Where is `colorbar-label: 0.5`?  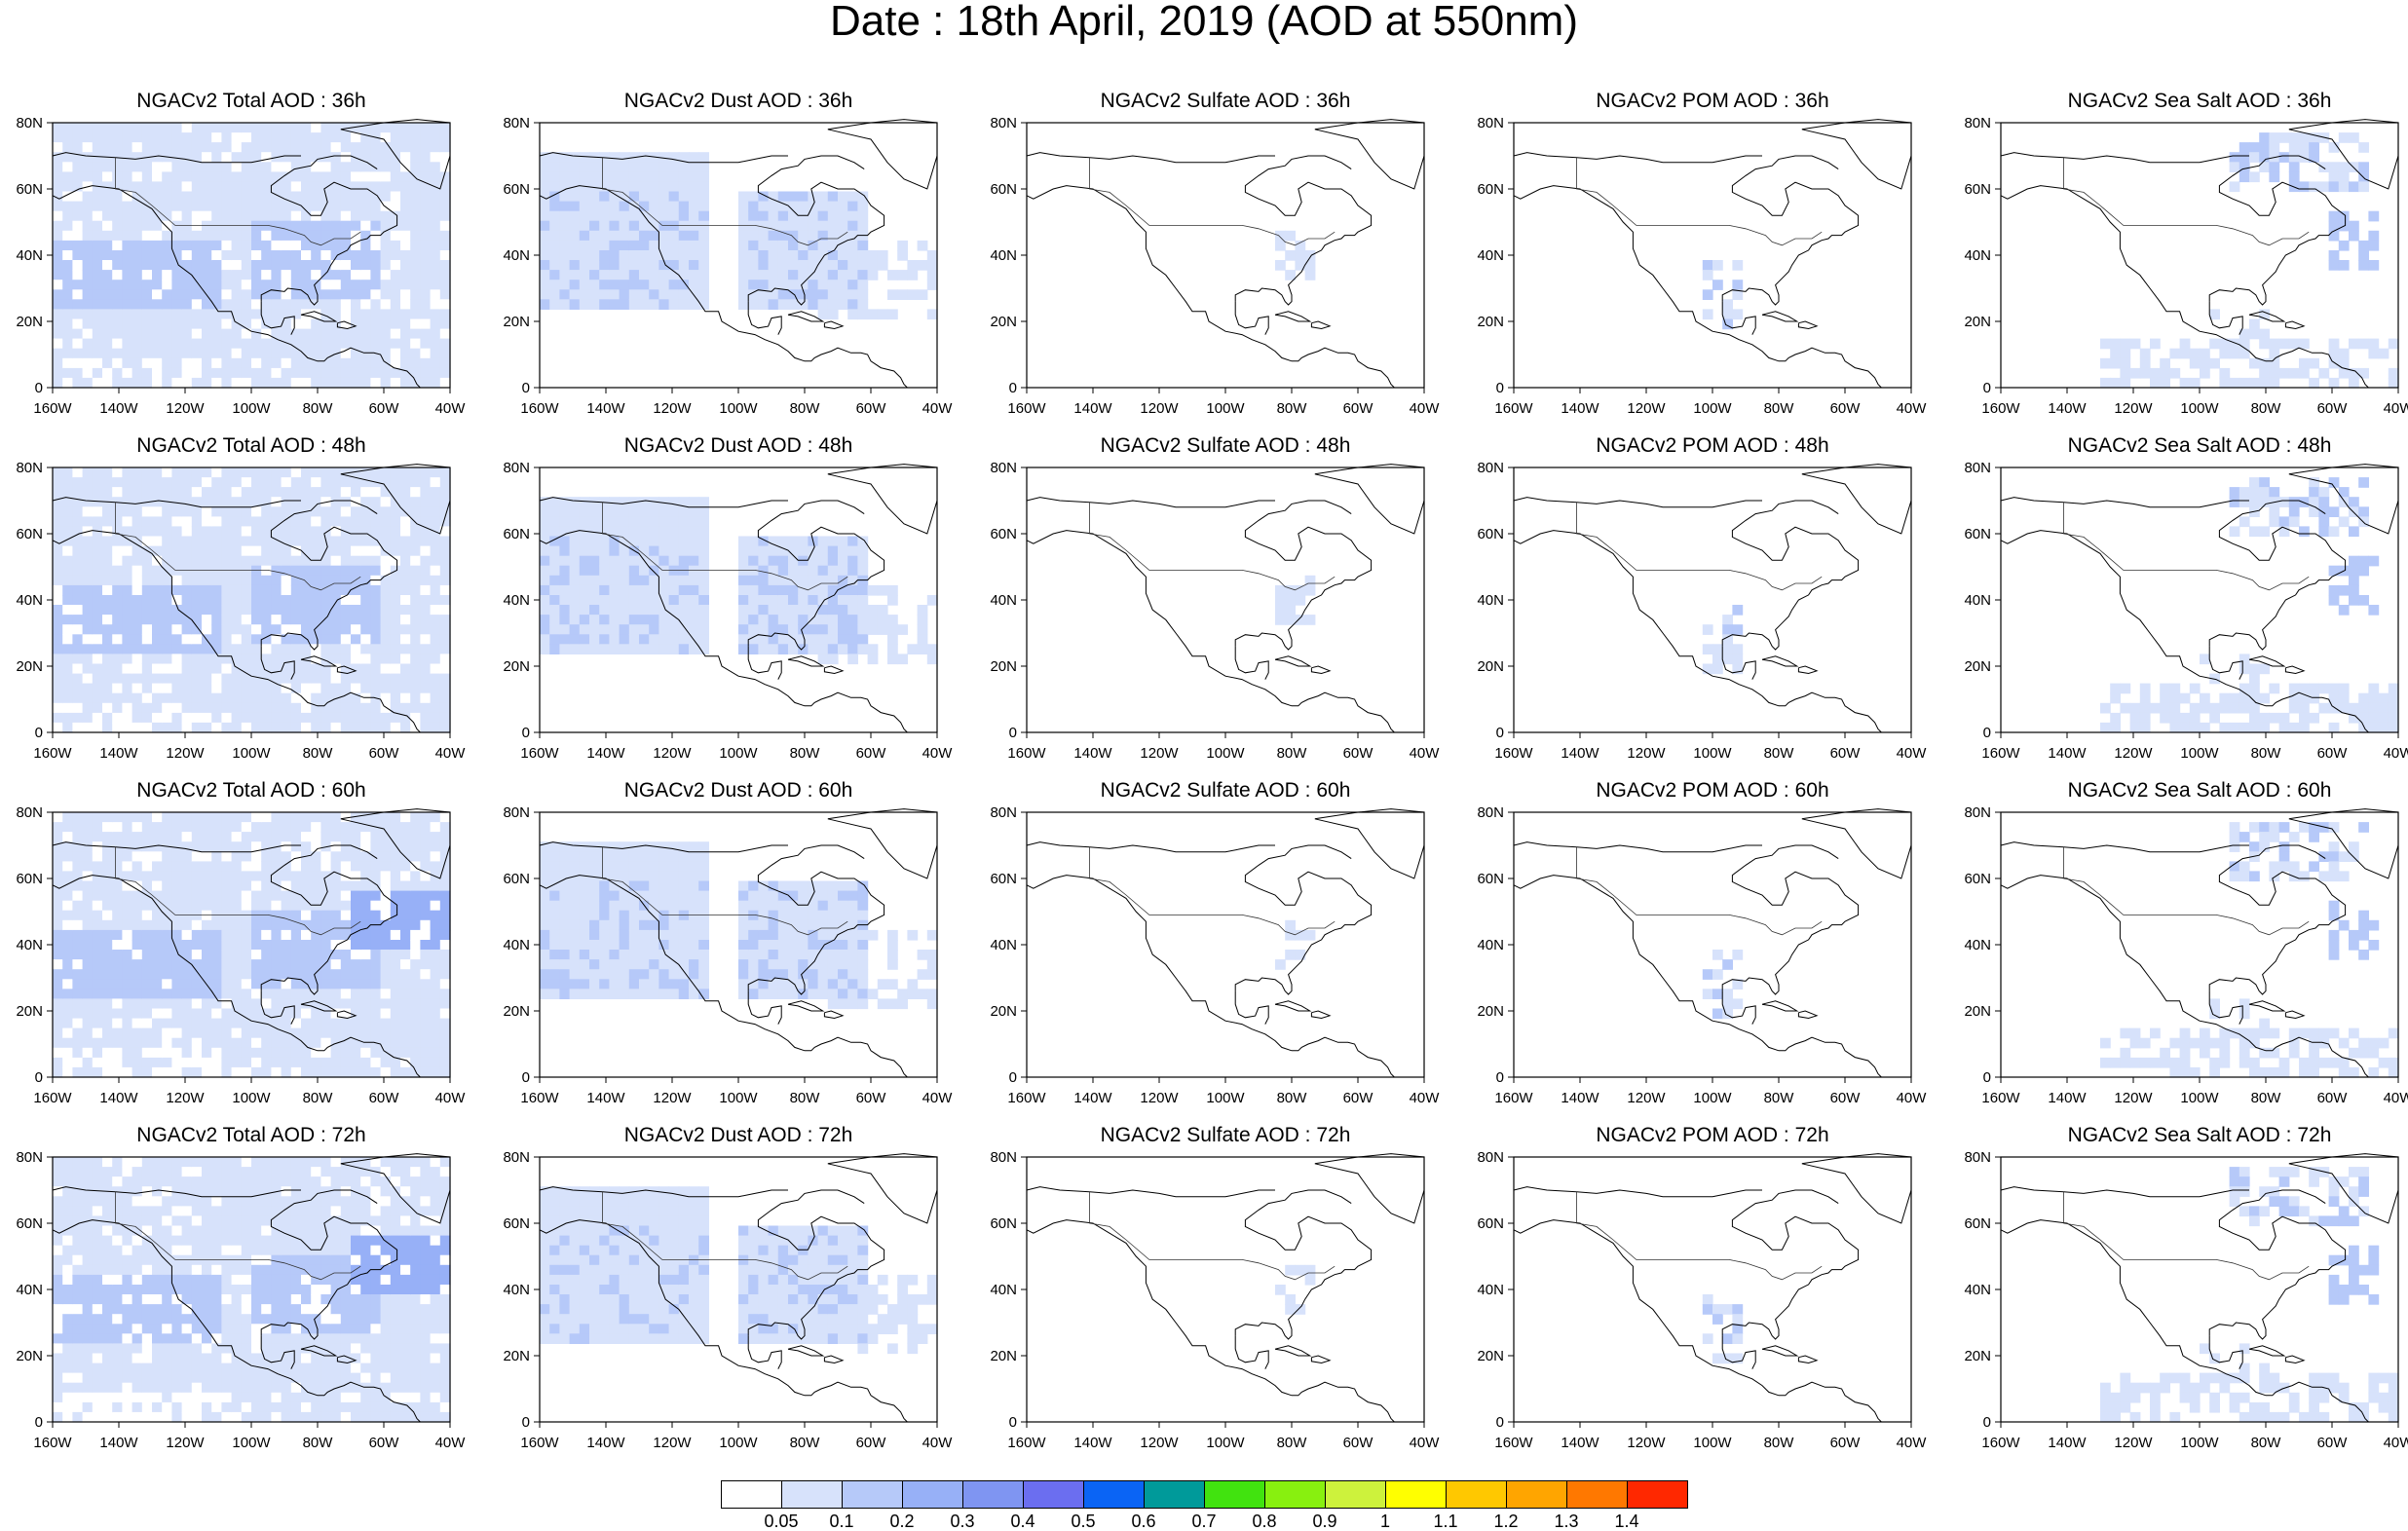
colorbar-label: 0.5 is located at coordinates (1083, 1521).